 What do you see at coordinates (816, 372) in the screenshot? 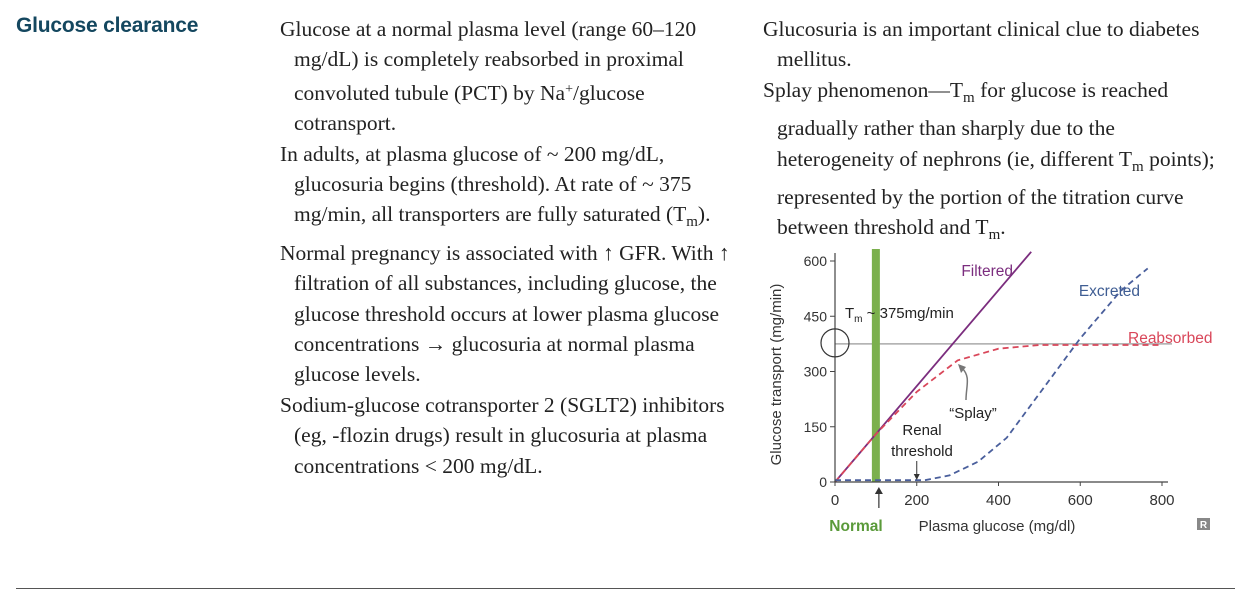
I see `y-tick-label: 300` at bounding box center [816, 372].